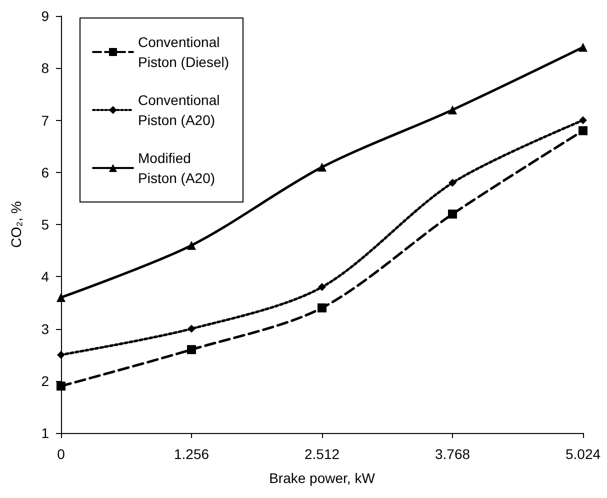 The image size is (607, 498). Describe the element at coordinates (322, 454) in the screenshot. I see `x-tick-label: 2.512` at that location.